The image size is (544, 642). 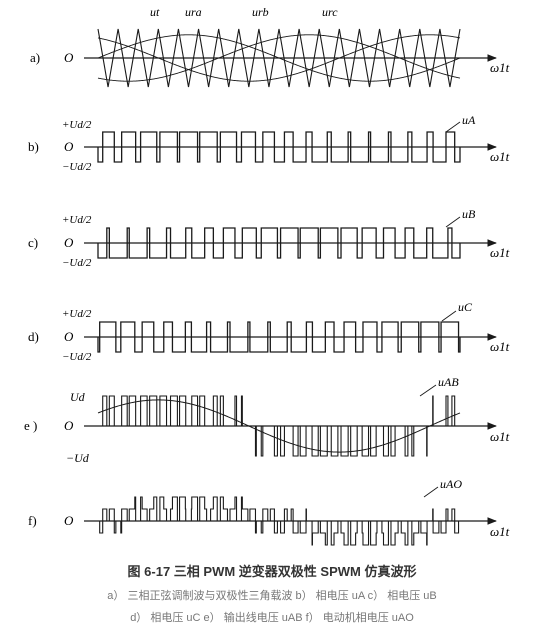 I want to click on panel-label: c), so click(x=33, y=242).